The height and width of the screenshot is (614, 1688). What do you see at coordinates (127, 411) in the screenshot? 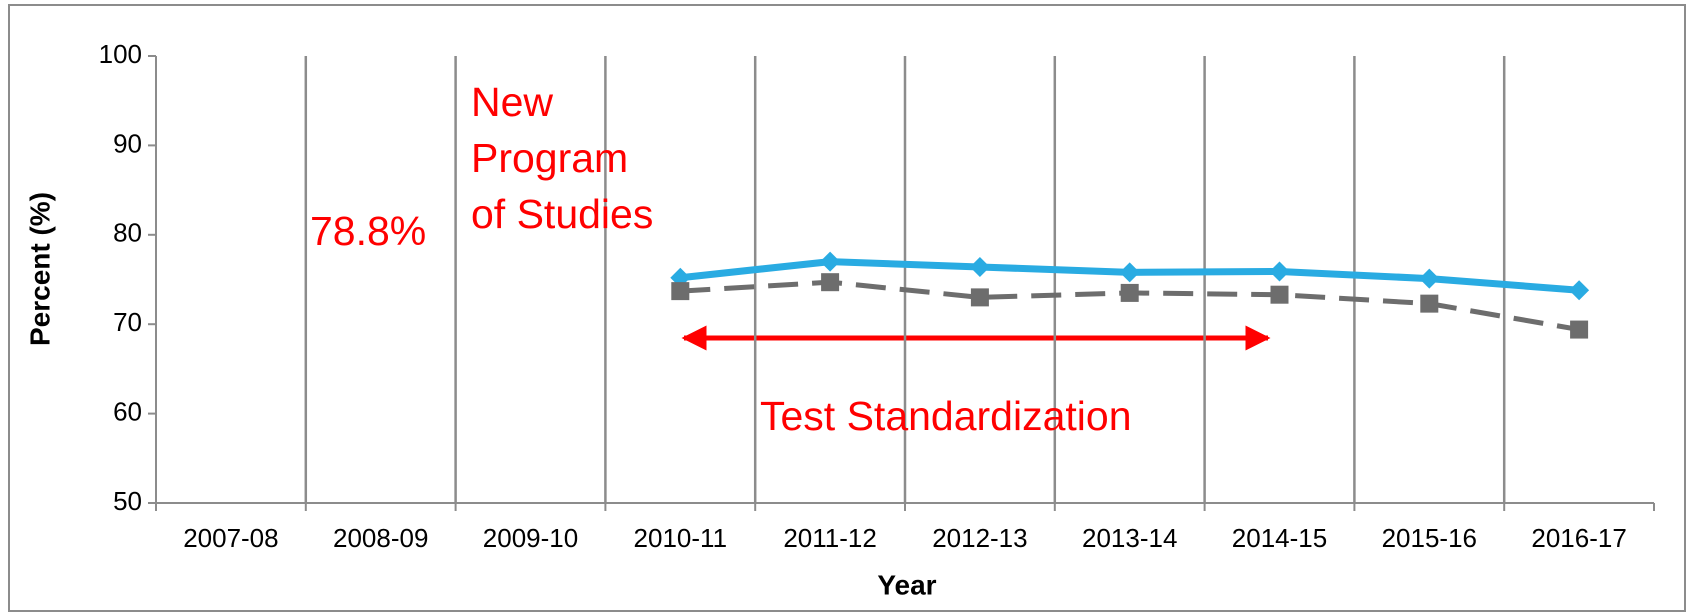
I see `y-tick-label: 60` at bounding box center [127, 411].